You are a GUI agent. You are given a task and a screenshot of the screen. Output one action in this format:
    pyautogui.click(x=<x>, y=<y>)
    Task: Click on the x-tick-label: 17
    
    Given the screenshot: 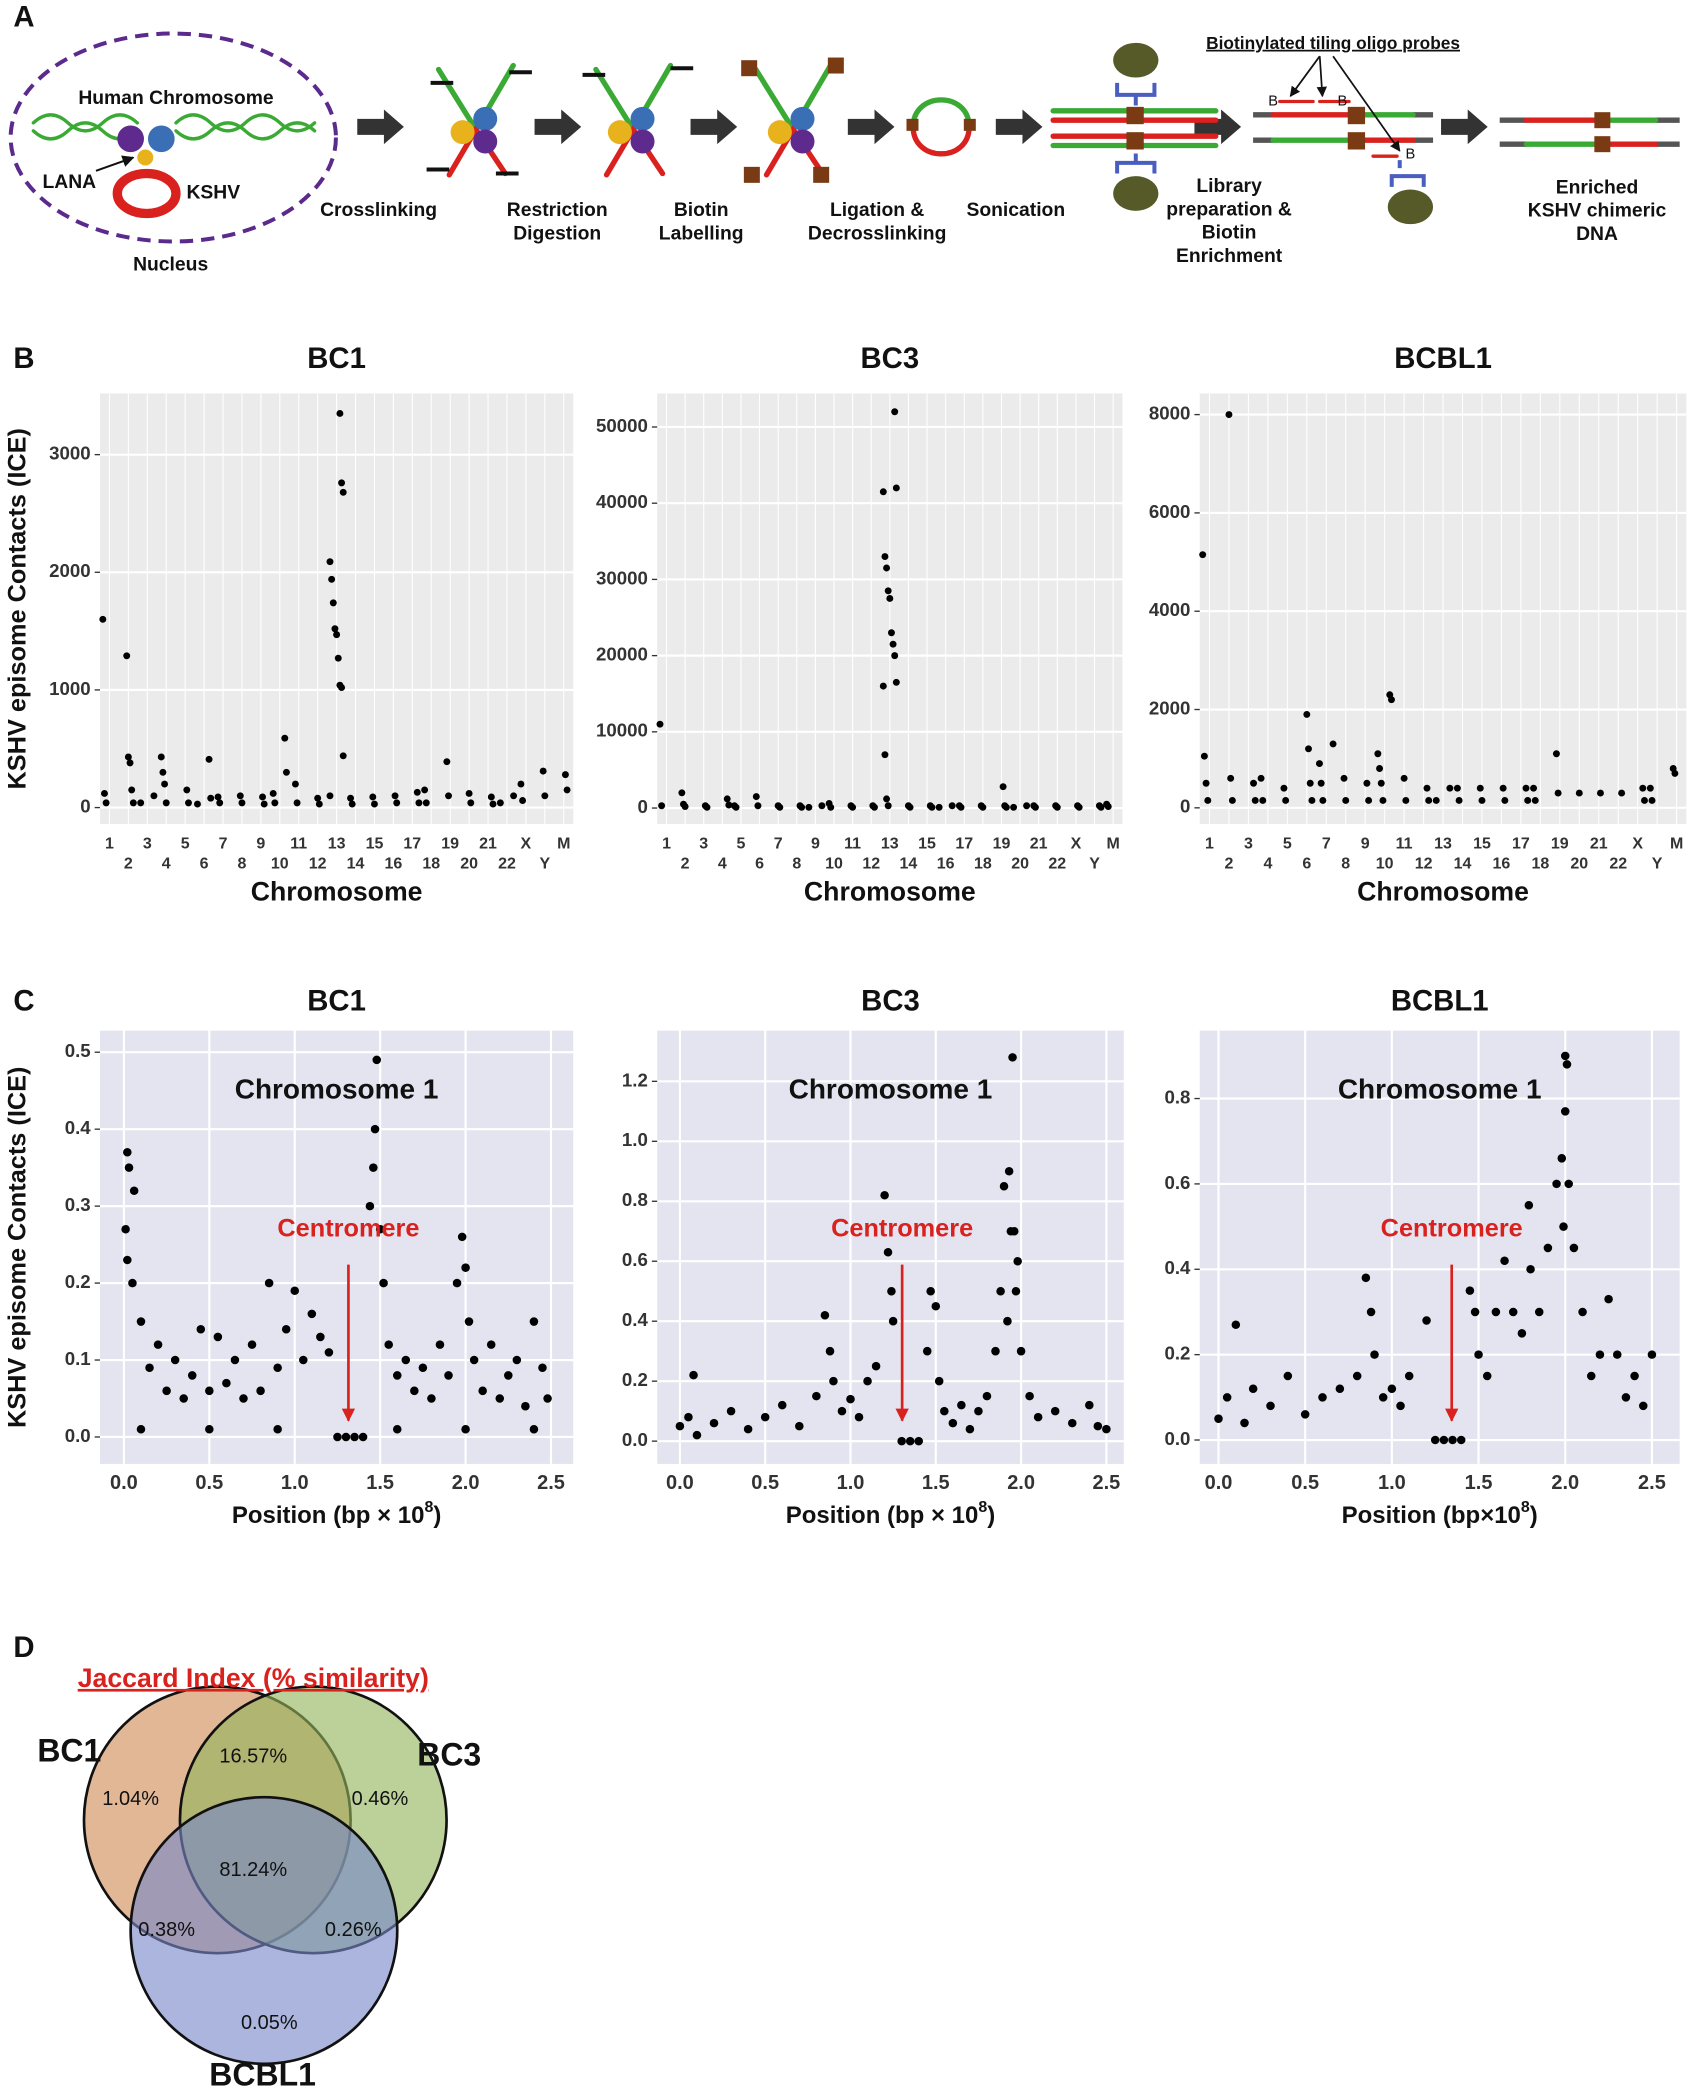 What is the action you would take?
    pyautogui.click(x=1521, y=843)
    